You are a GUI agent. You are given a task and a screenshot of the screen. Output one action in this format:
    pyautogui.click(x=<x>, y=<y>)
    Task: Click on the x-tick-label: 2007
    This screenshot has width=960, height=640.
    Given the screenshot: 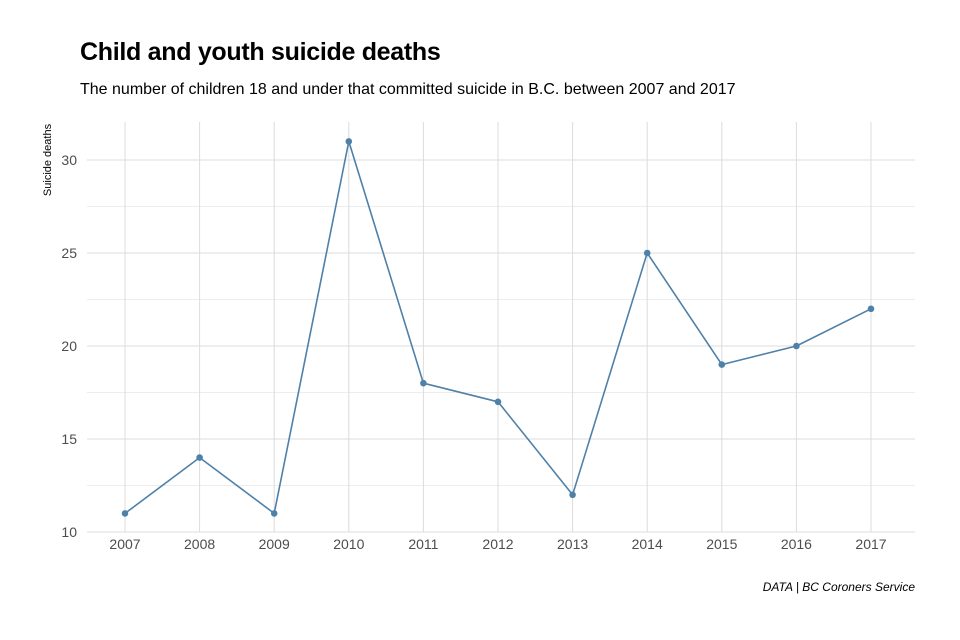 What is the action you would take?
    pyautogui.click(x=124, y=544)
    